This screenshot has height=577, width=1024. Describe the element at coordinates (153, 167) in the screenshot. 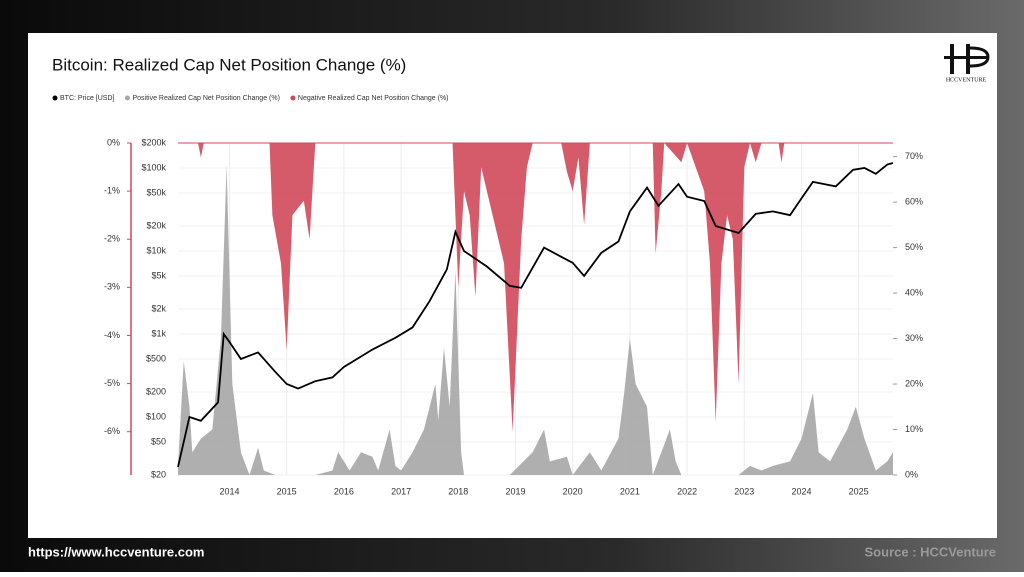

I see `y-tick-label: $100k` at that location.